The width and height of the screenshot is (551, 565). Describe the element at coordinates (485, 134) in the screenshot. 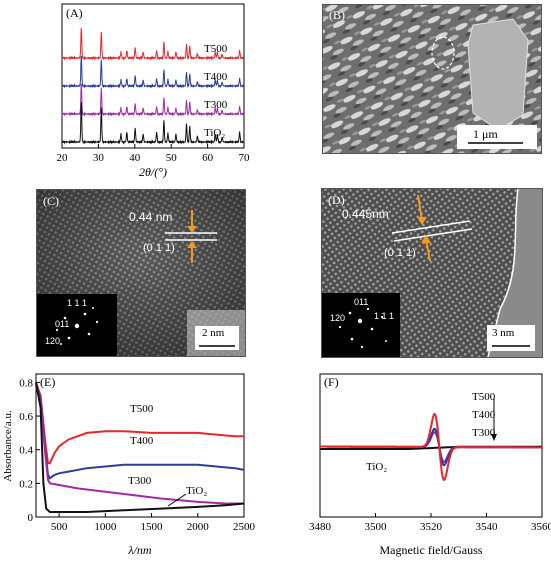

I see `sem-scale-label: 1 μm` at that location.